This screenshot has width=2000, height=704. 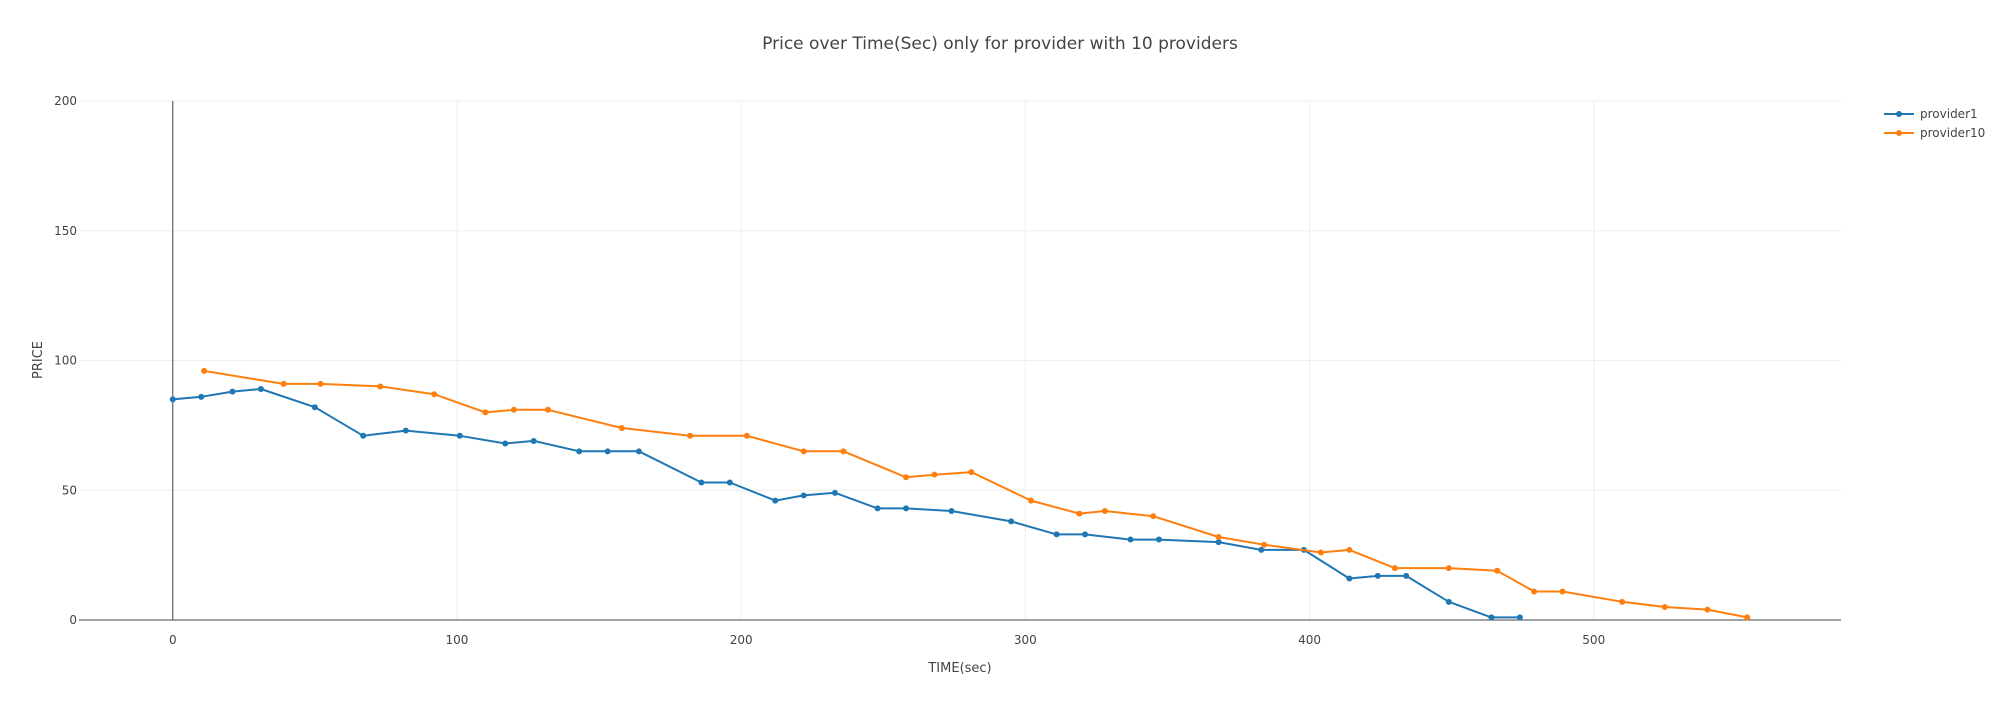 I want to click on y-tick-label: 100, so click(x=65, y=361).